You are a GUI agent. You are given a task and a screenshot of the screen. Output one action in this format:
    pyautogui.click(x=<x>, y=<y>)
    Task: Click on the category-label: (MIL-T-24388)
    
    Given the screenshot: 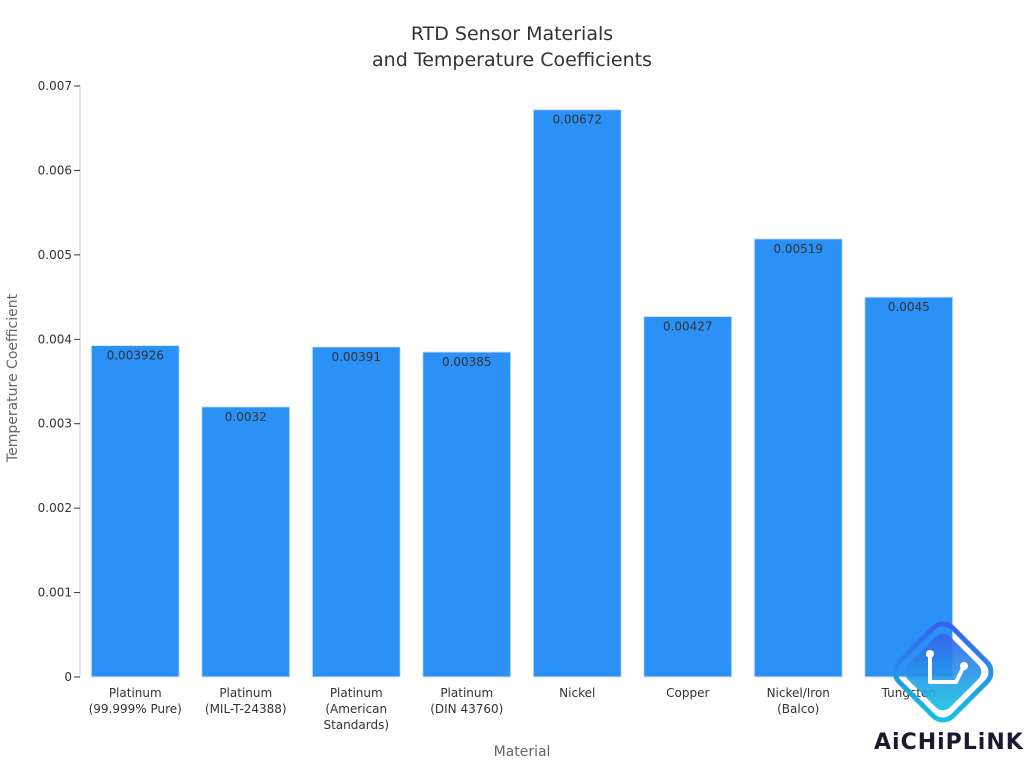 What is the action you would take?
    pyautogui.click(x=246, y=709)
    